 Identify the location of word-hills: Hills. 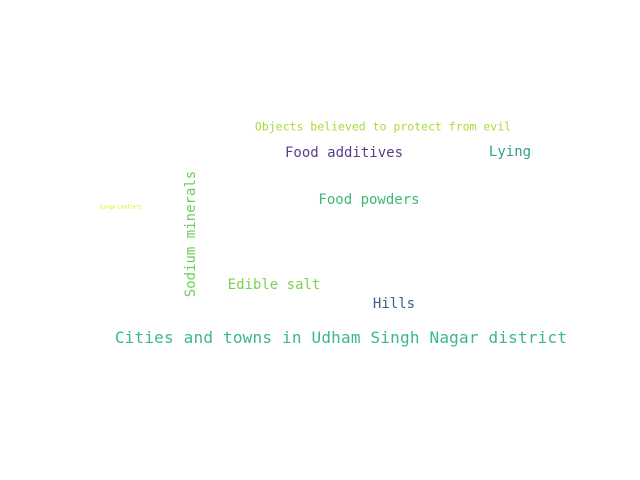
(394, 304).